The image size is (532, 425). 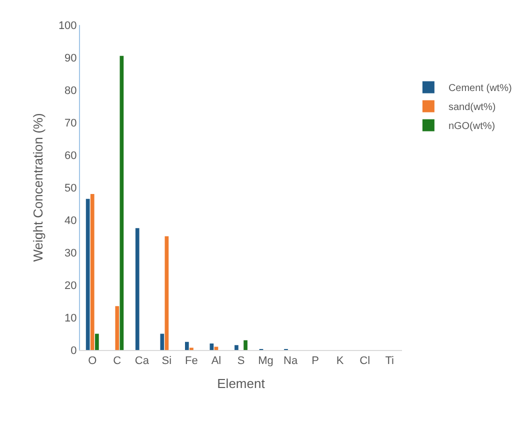 I want to click on x-tick-label: K, so click(x=340, y=361).